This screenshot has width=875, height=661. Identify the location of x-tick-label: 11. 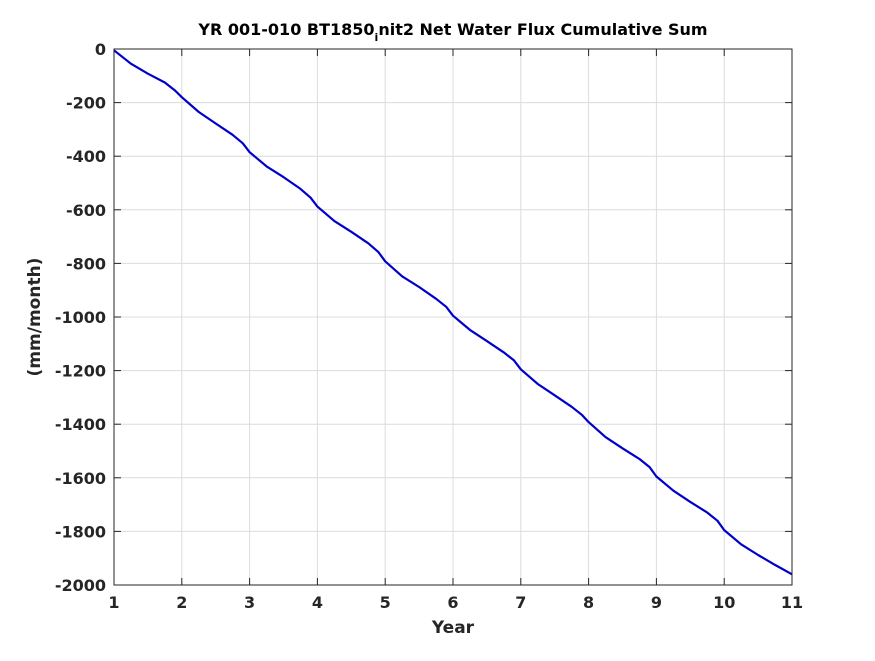
(792, 602).